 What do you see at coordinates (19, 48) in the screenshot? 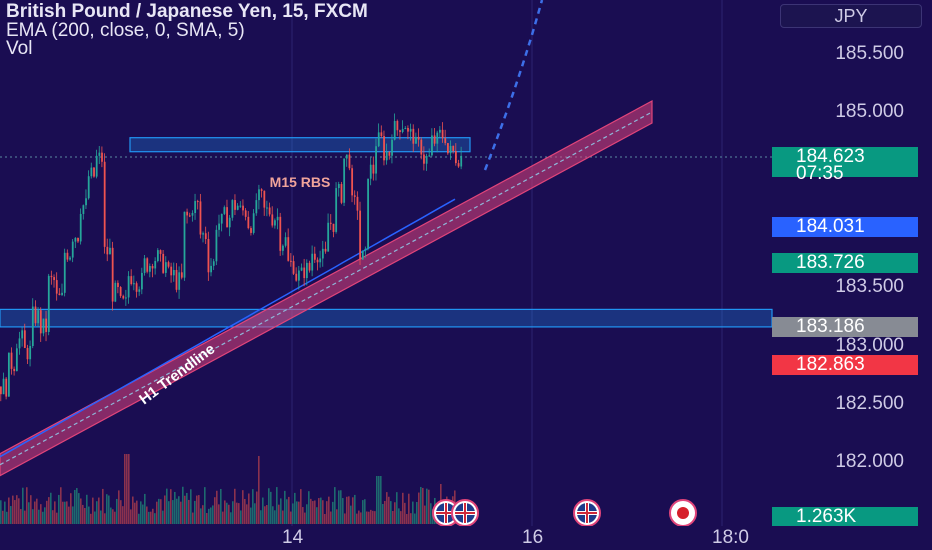
I see `volume-indicator-label: Vol` at bounding box center [19, 48].